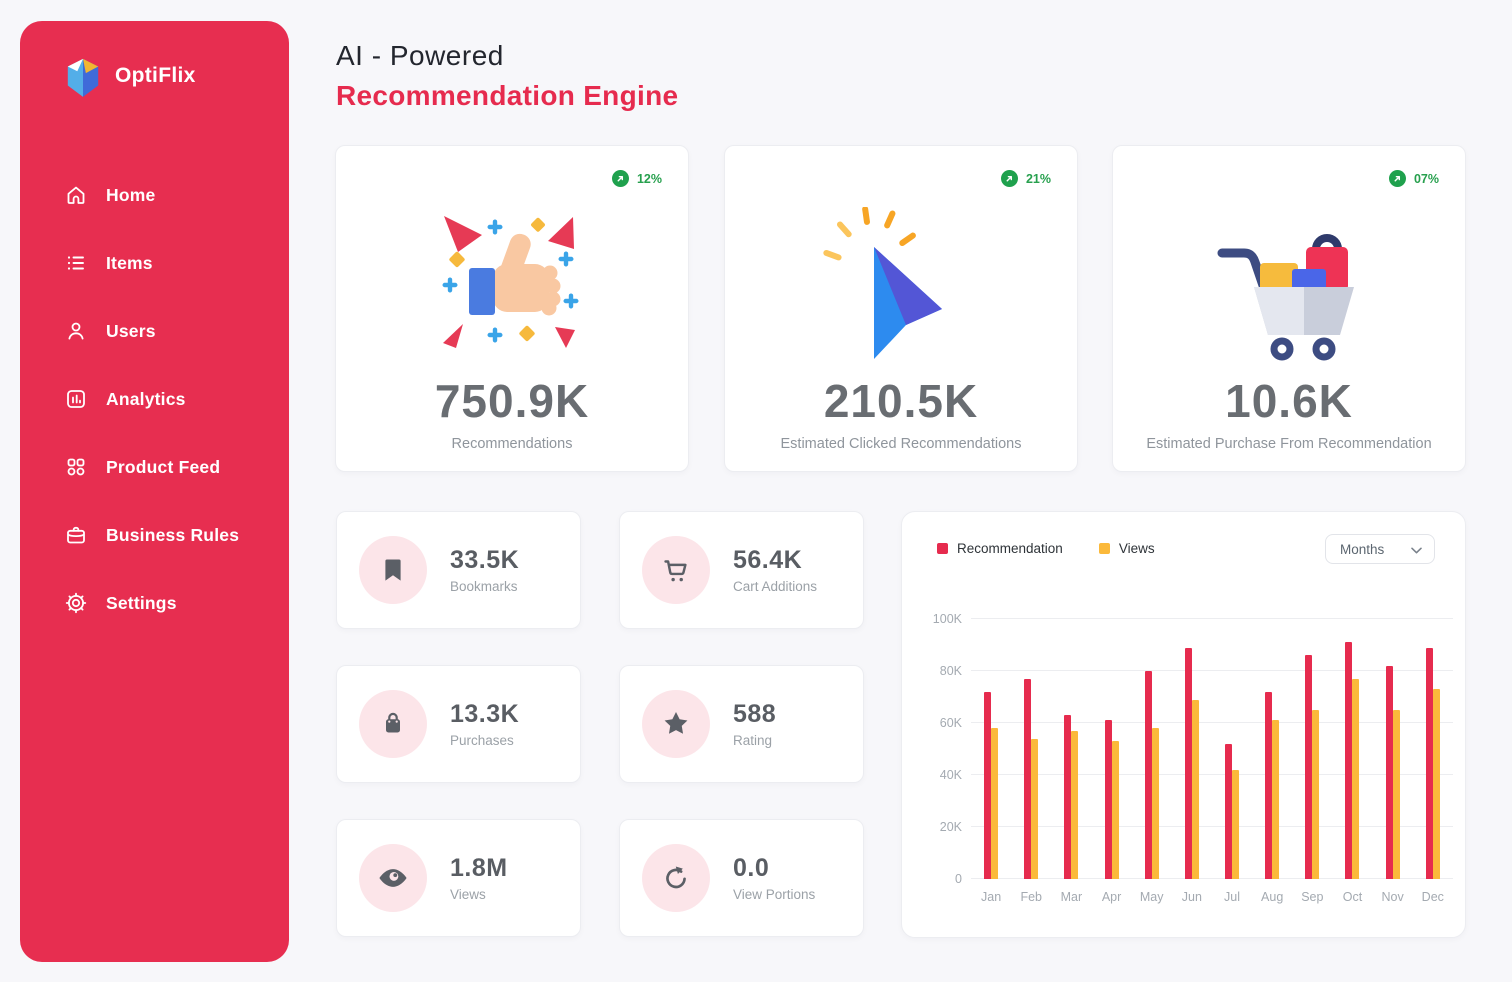 This screenshot has width=1512, height=982. I want to click on bar-recommendation-nov, so click(1389, 772).